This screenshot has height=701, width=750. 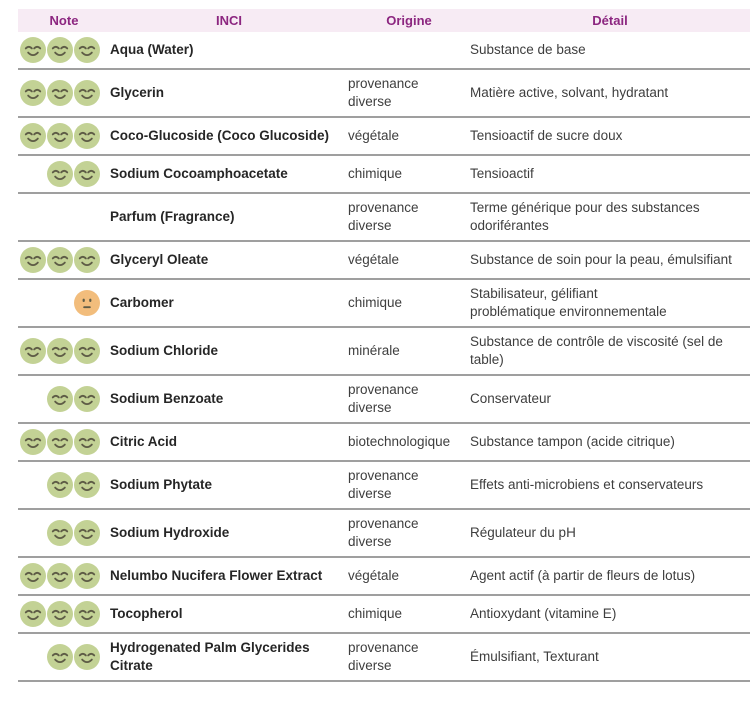 What do you see at coordinates (64, 20) in the screenshot?
I see `column-header-note: Note` at bounding box center [64, 20].